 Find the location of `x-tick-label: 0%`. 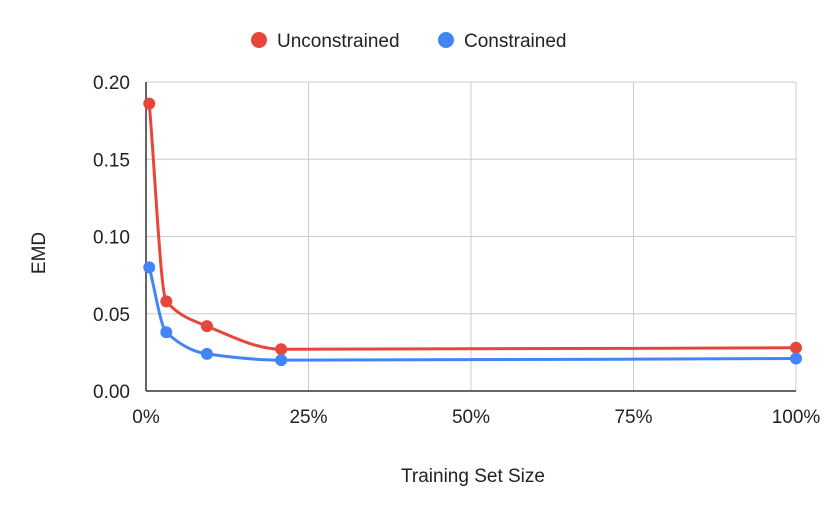

x-tick-label: 0% is located at coordinates (146, 417).